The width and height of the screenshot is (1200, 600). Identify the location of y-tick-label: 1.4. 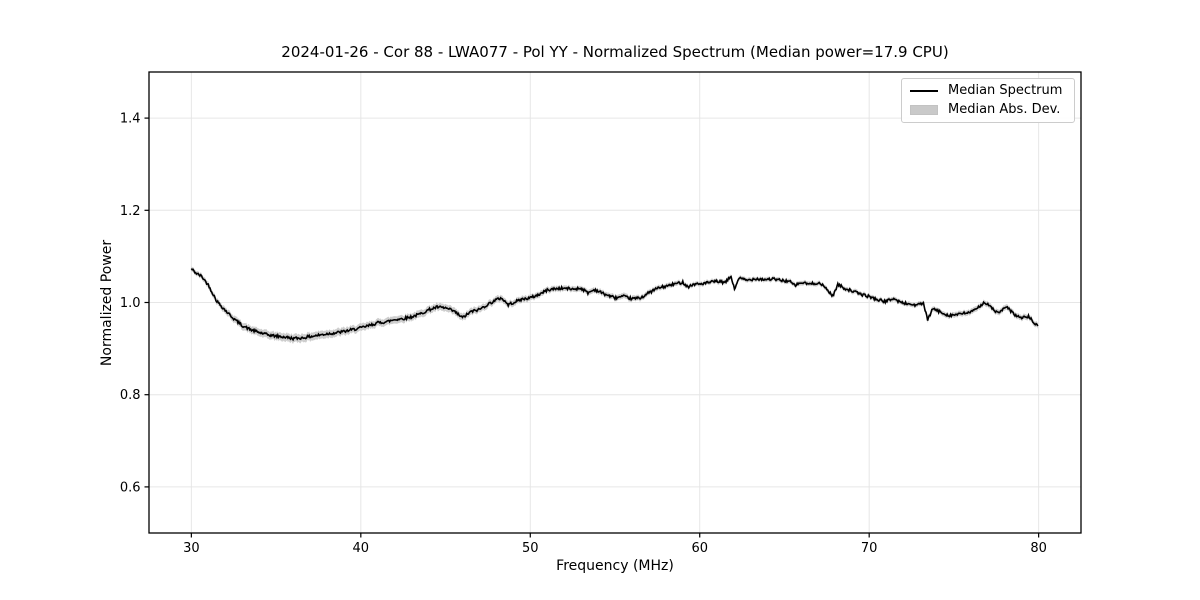
(130, 119).